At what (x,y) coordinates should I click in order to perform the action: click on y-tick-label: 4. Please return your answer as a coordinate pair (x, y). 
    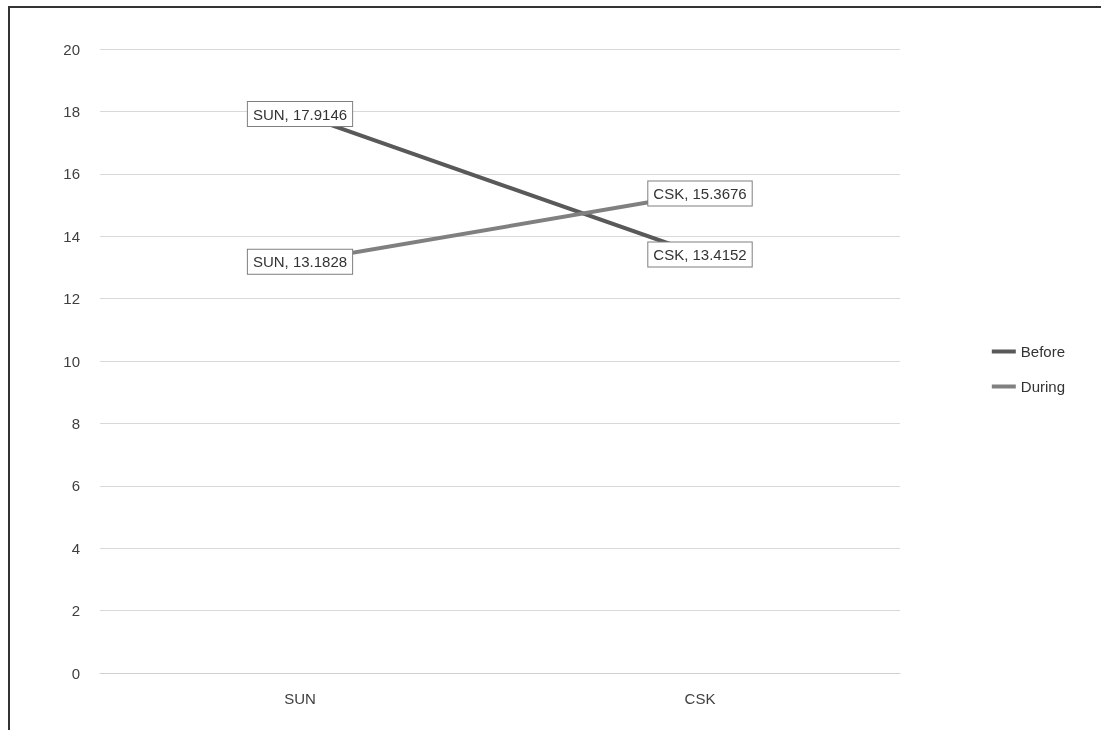
    Looking at the image, I should click on (75, 548).